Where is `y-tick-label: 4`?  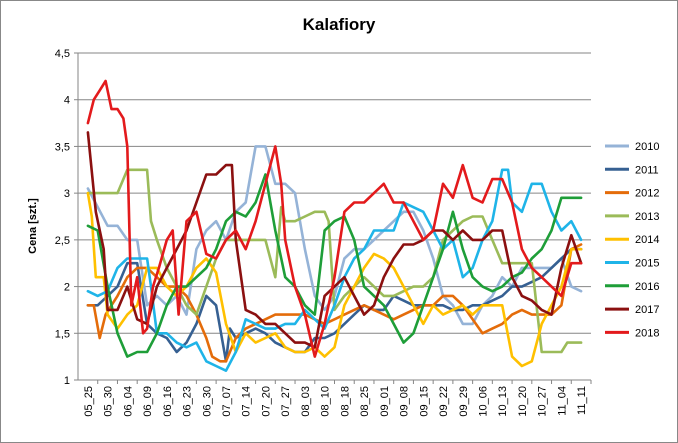
y-tick-label: 4 is located at coordinates (67, 101).